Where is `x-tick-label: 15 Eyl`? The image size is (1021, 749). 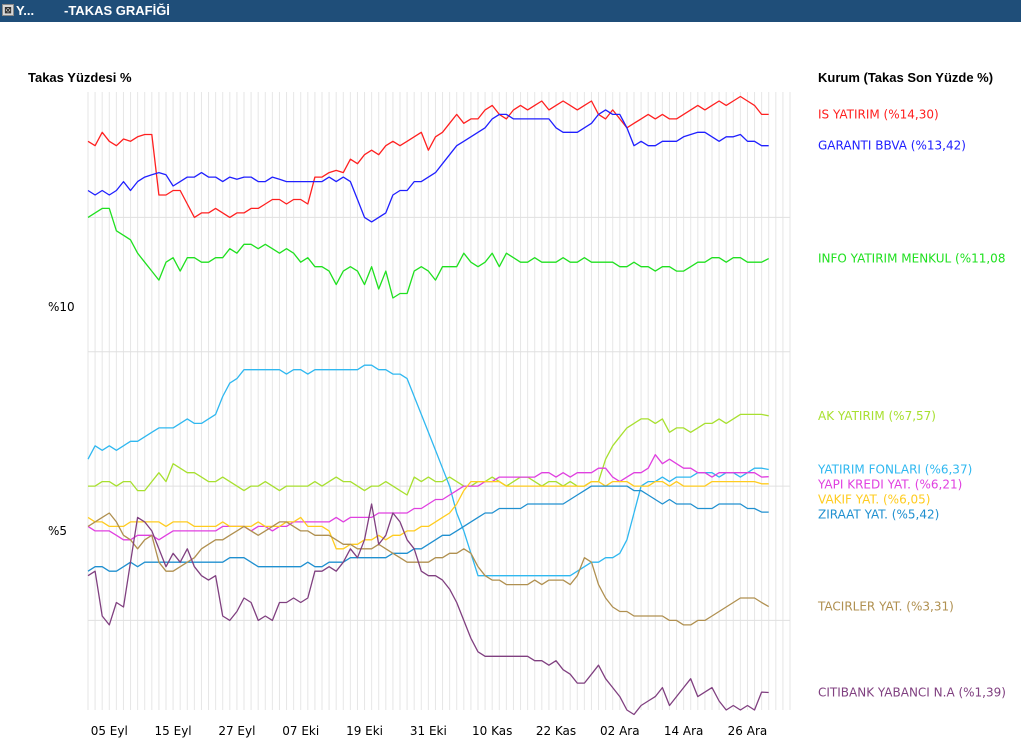
x-tick-label: 15 Eyl is located at coordinates (173, 731).